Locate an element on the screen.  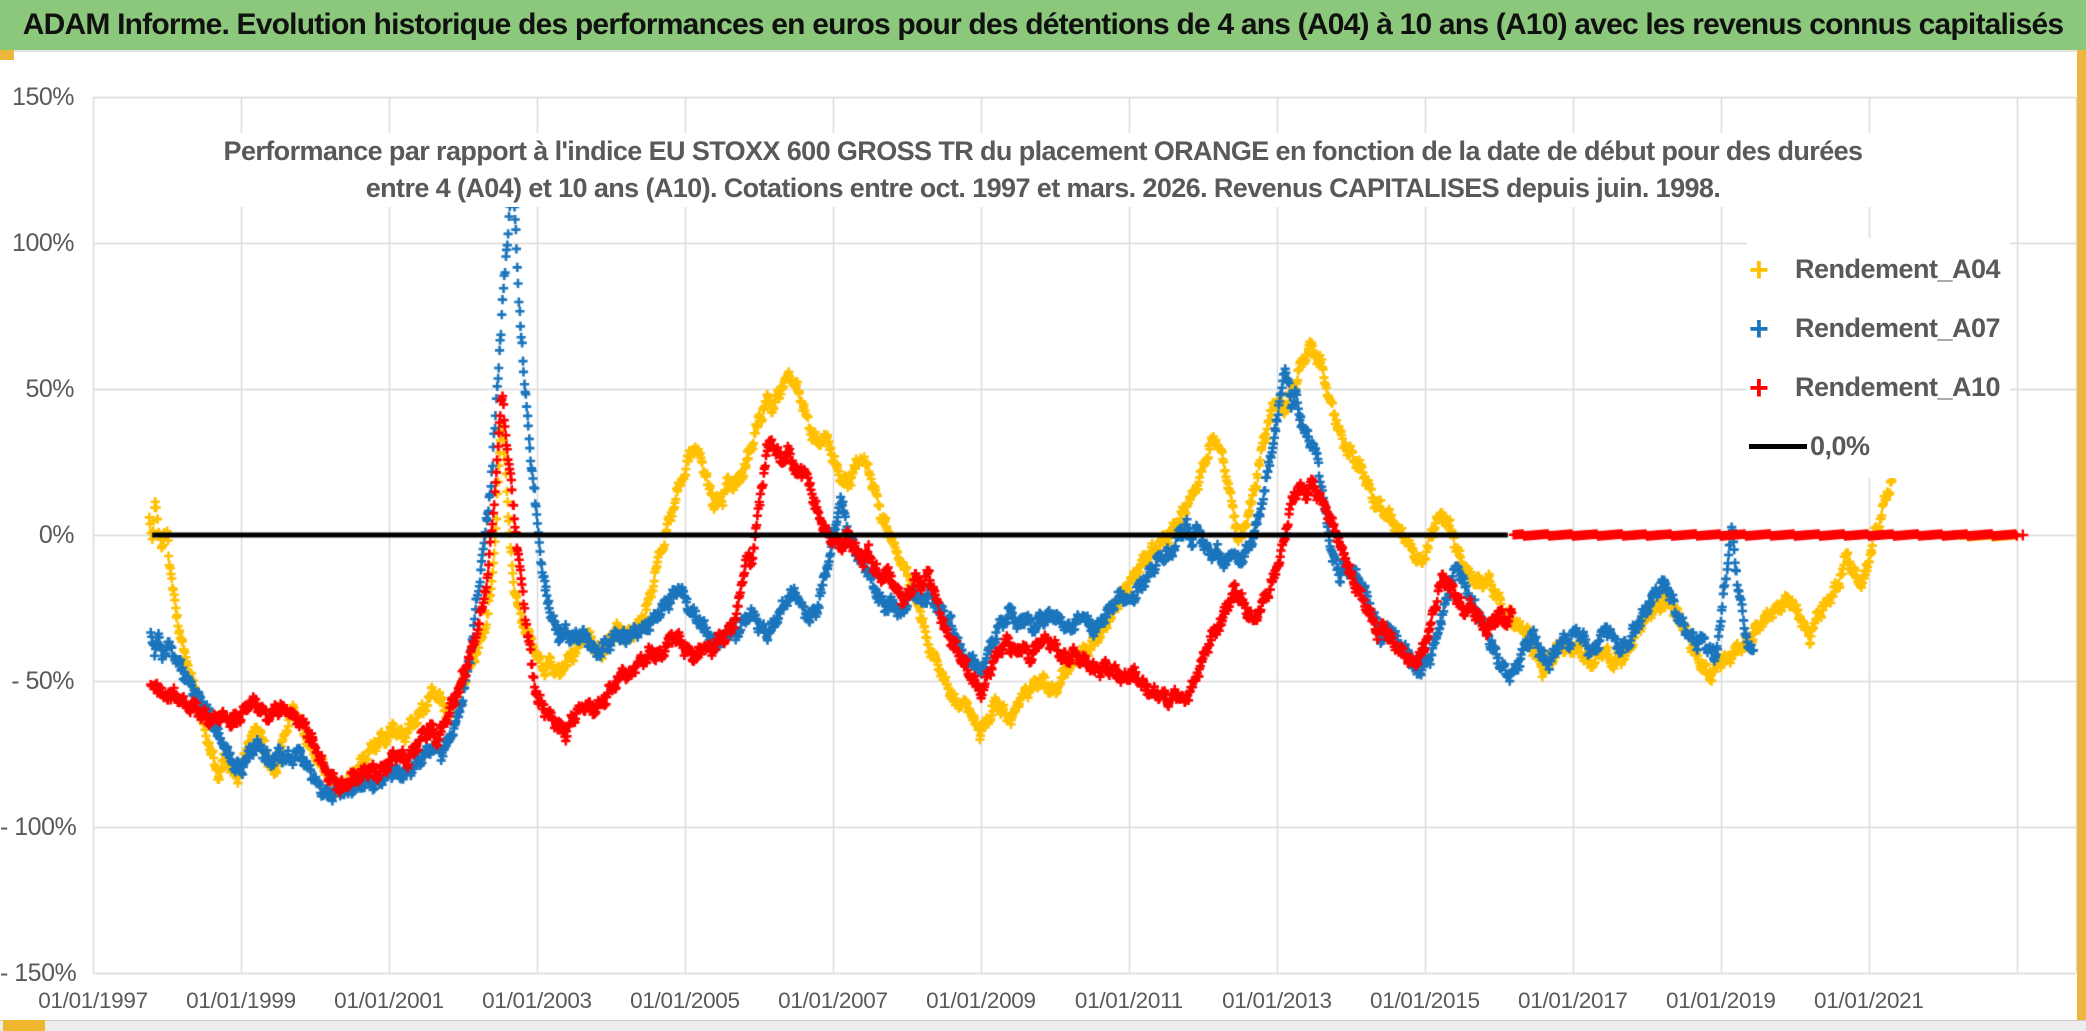
bottom-strip is located at coordinates (1043, 1025).